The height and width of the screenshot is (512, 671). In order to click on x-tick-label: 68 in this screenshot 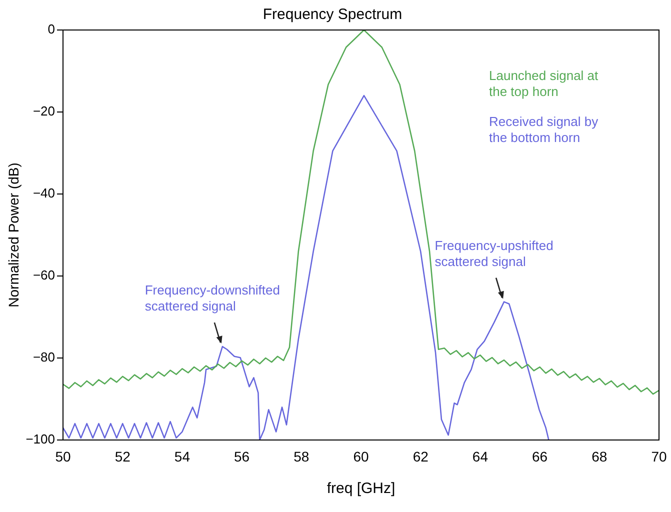, I will do `click(600, 456)`.